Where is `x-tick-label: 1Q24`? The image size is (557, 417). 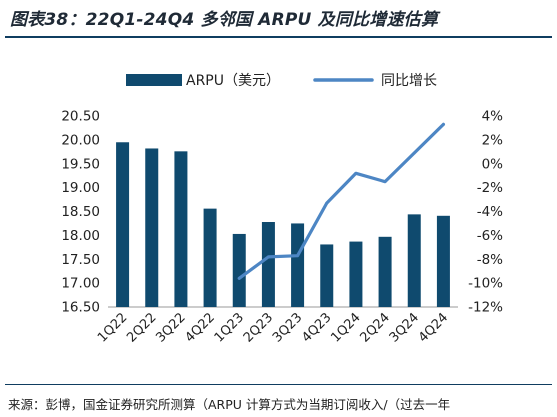
x-tick-label: 1Q24 is located at coordinates (345, 327).